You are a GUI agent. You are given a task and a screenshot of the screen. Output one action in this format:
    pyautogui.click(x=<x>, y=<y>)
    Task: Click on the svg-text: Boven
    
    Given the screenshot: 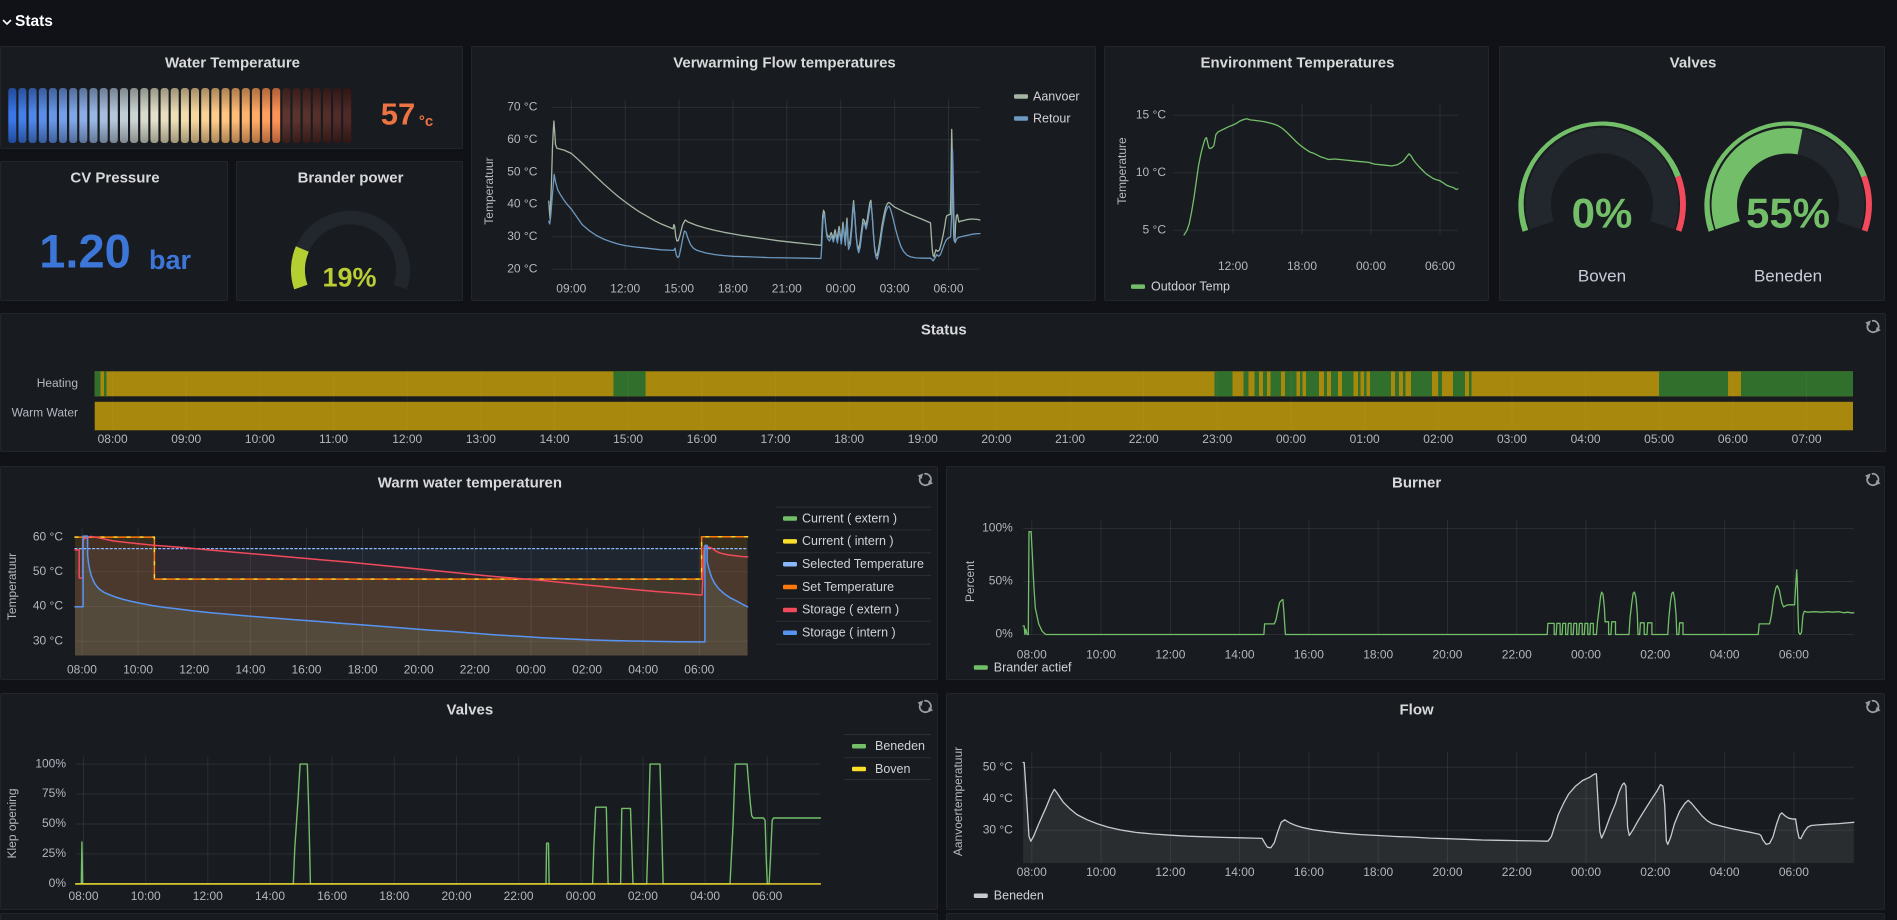 What is the action you would take?
    pyautogui.click(x=1602, y=275)
    